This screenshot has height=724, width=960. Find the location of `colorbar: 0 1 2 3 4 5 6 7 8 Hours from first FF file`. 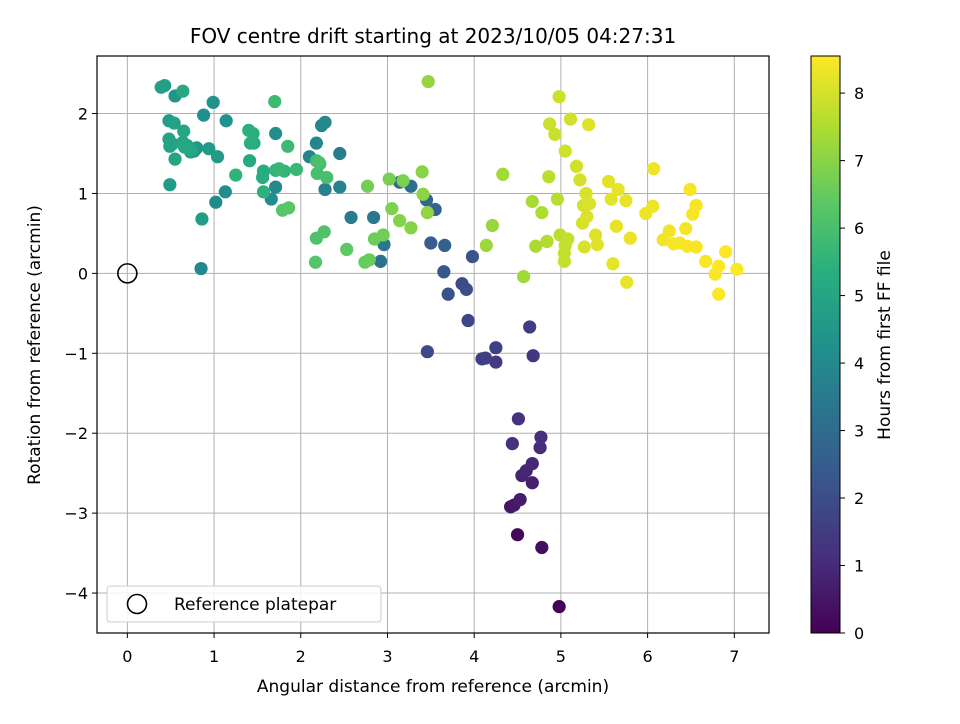

colorbar: 0 1 2 3 4 5 6 7 8 Hours from first FF file is located at coordinates (852, 349).